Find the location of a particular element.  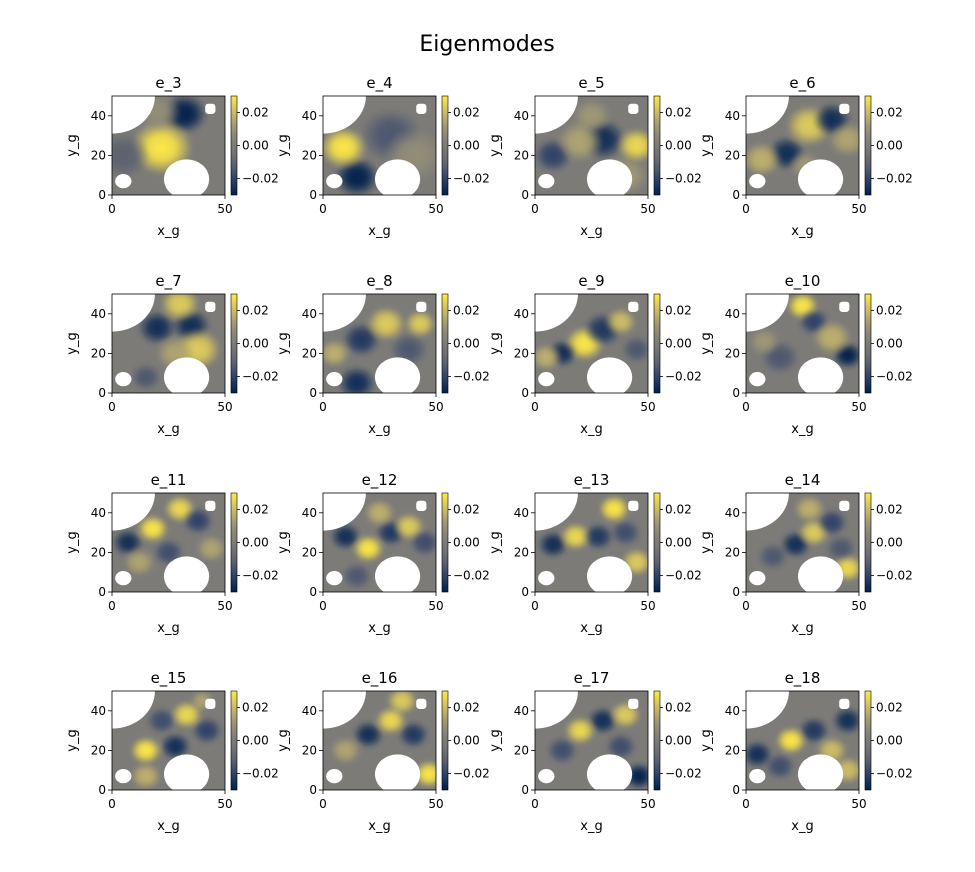

subplot-title: e_4 is located at coordinates (379, 83).